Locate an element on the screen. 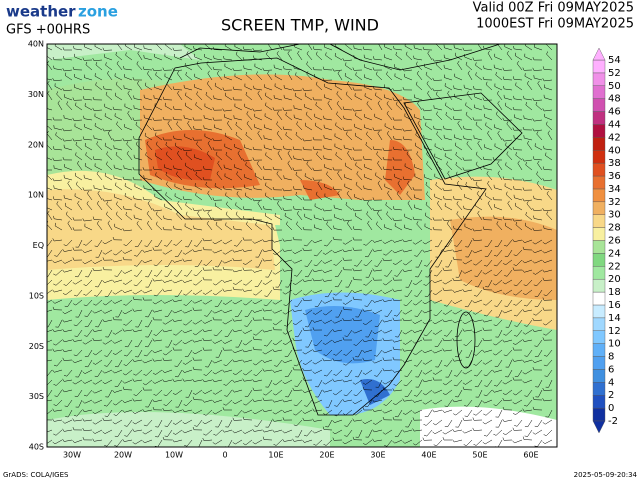 Image resolution: width=640 pixels, height=480 pixels. colorbar-cap is located at coordinates (599, 427).